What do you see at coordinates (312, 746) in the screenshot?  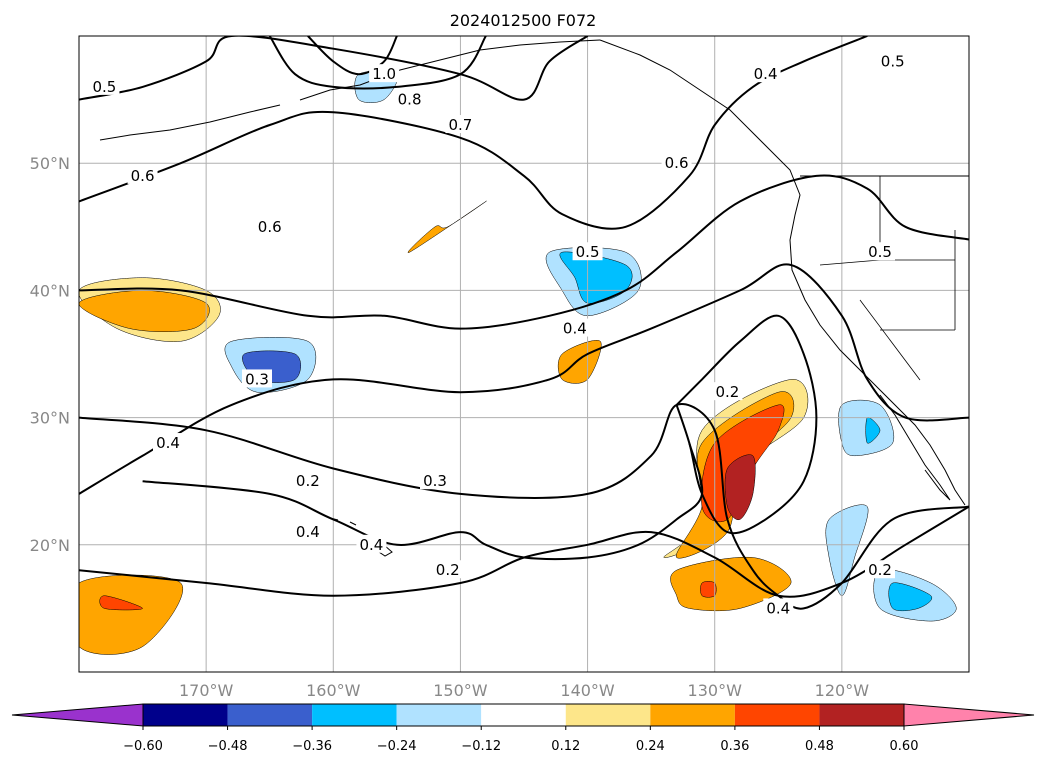 I see `colorbar-tick-label: −0.36` at bounding box center [312, 746].